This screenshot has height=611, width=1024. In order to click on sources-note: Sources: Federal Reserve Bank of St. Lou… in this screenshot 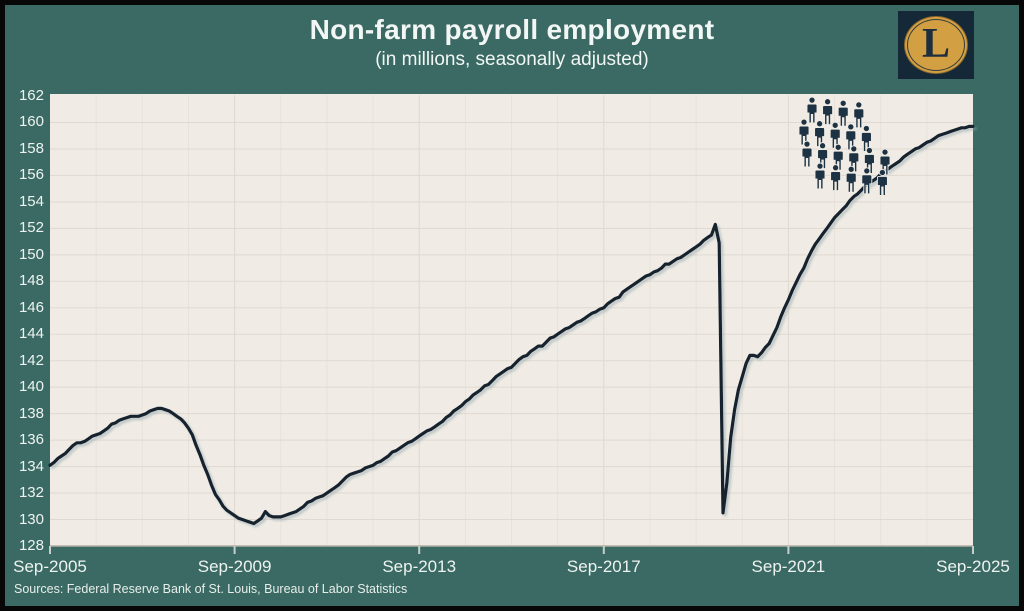, I will do `click(211, 589)`.